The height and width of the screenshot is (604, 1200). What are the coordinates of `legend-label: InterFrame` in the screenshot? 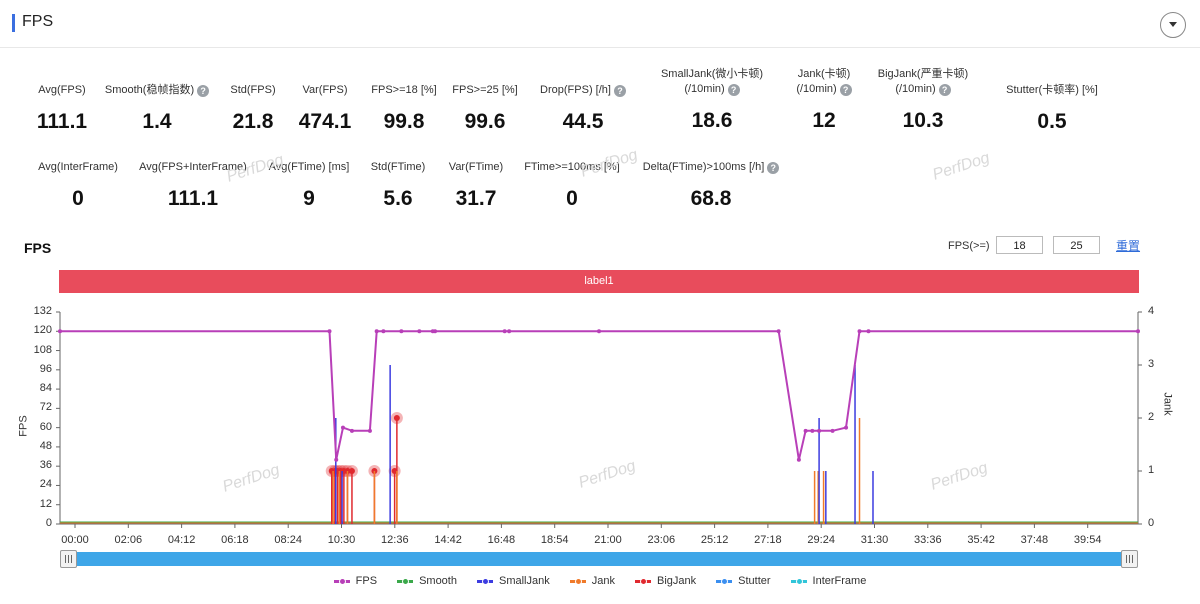 It's located at (839, 581).